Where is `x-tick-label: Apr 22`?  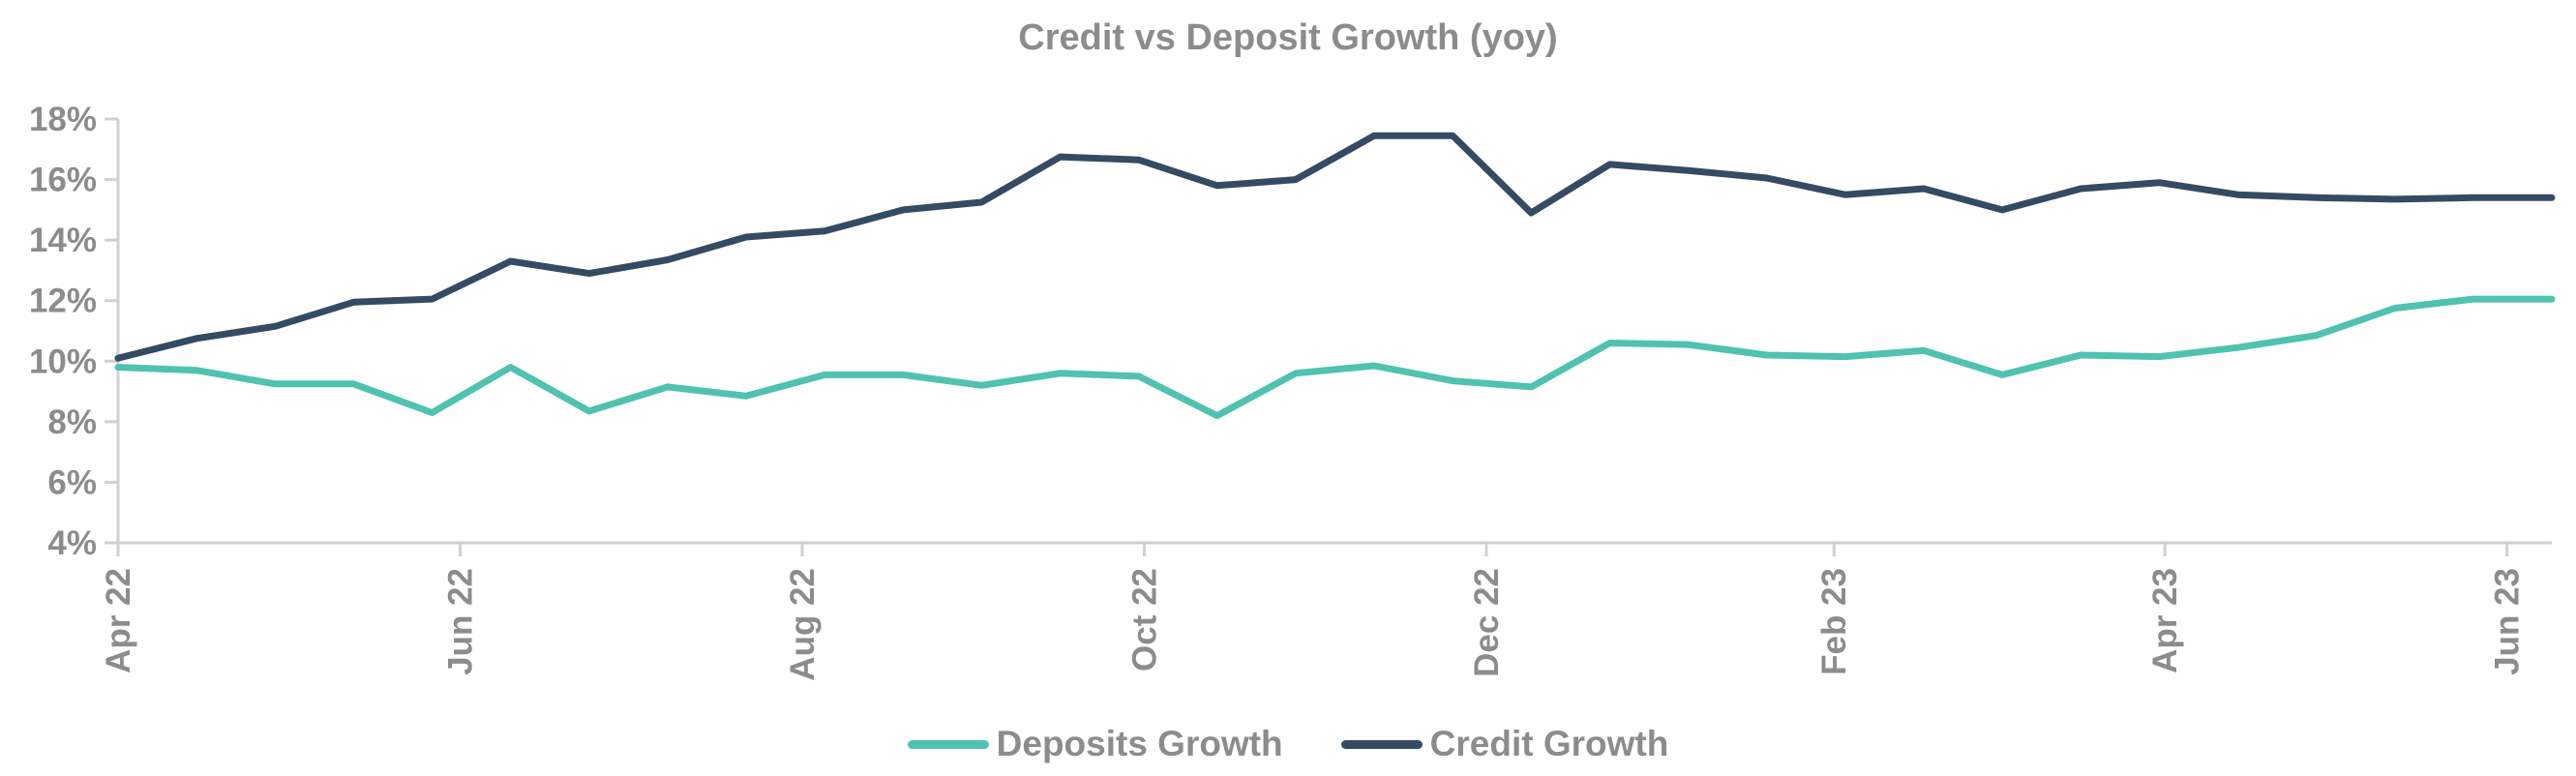 x-tick-label: Apr 22 is located at coordinates (118, 621).